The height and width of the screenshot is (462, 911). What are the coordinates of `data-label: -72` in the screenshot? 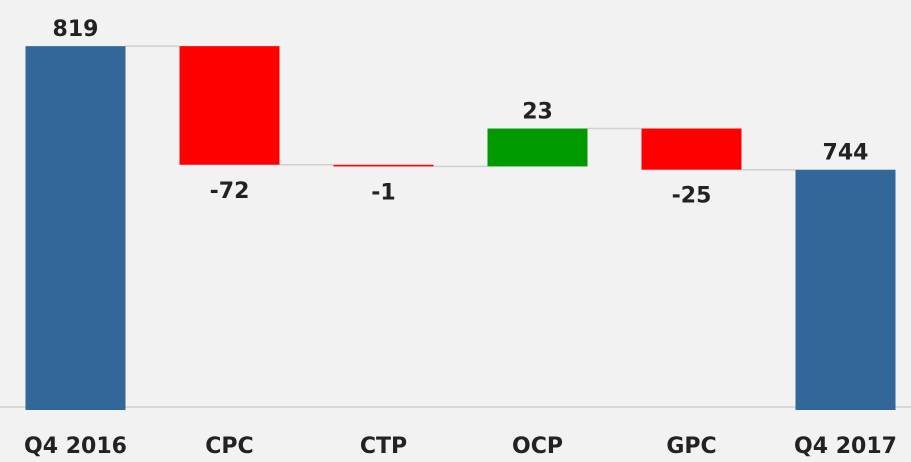 It's located at (230, 191).